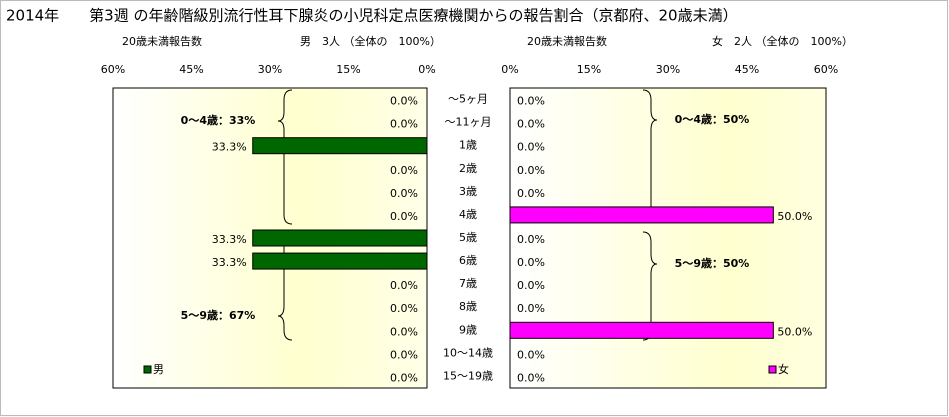  Describe the element at coordinates (468, 214) in the screenshot. I see `category-label: 4歳` at that location.